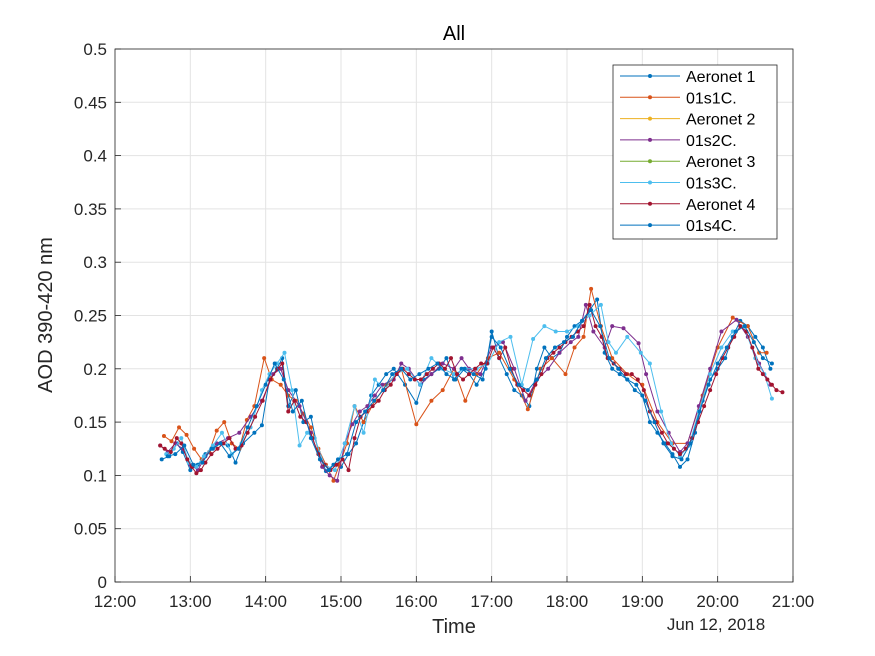 Image resolution: width=875 pixels, height=656 pixels. Describe the element at coordinates (97, 316) in the screenshot. I see `y-axis: 0 0.05 0.1 0.15 0.2 0.25 0.3 0.35 0.4 0.45 0.5` at that location.